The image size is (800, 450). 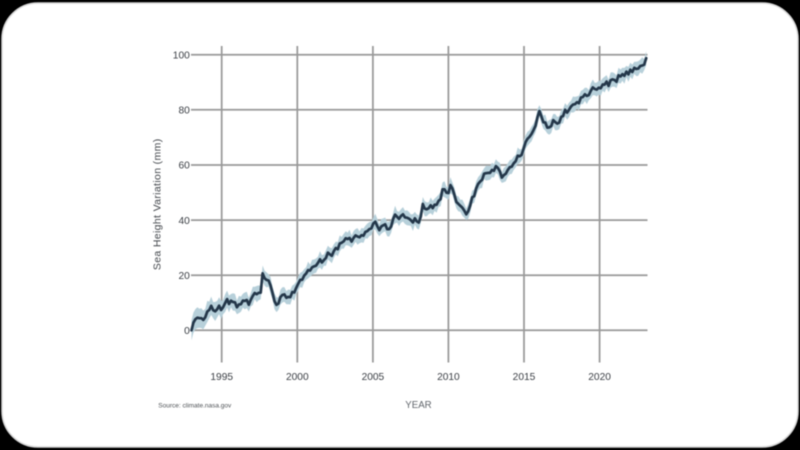 What do you see at coordinates (184, 221) in the screenshot?
I see `svg-text: 40` at bounding box center [184, 221].